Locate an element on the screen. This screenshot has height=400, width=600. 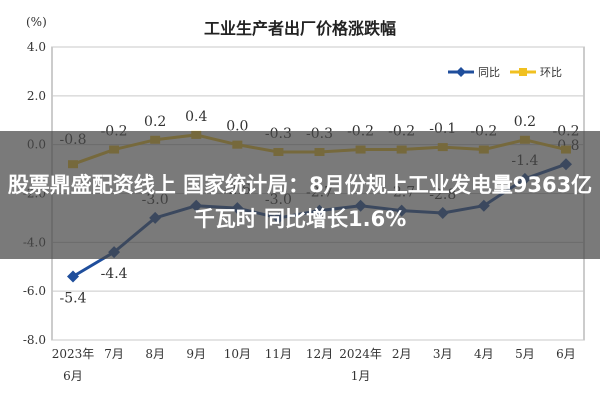
x-tick-label: 9月 is located at coordinates (196, 354).